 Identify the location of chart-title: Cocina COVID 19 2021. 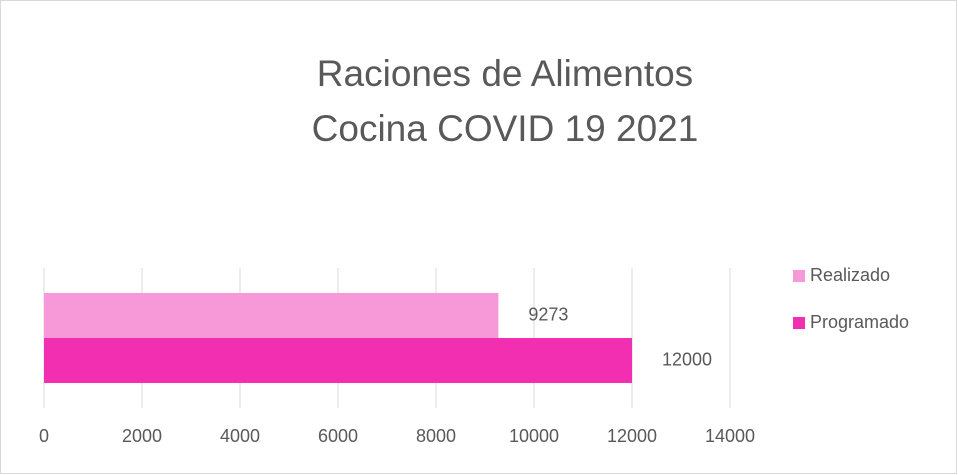
(505, 128).